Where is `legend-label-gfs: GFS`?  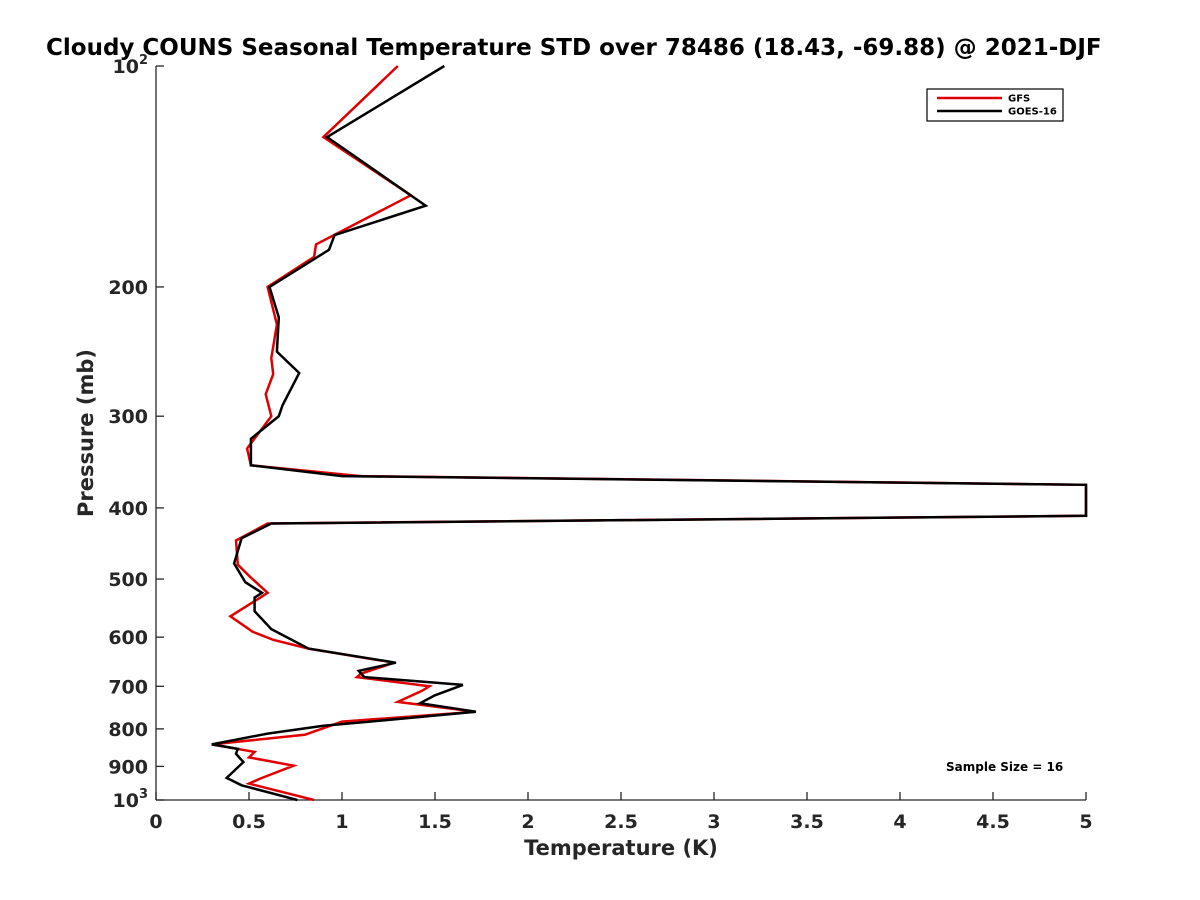
legend-label-gfs: GFS is located at coordinates (1019, 99).